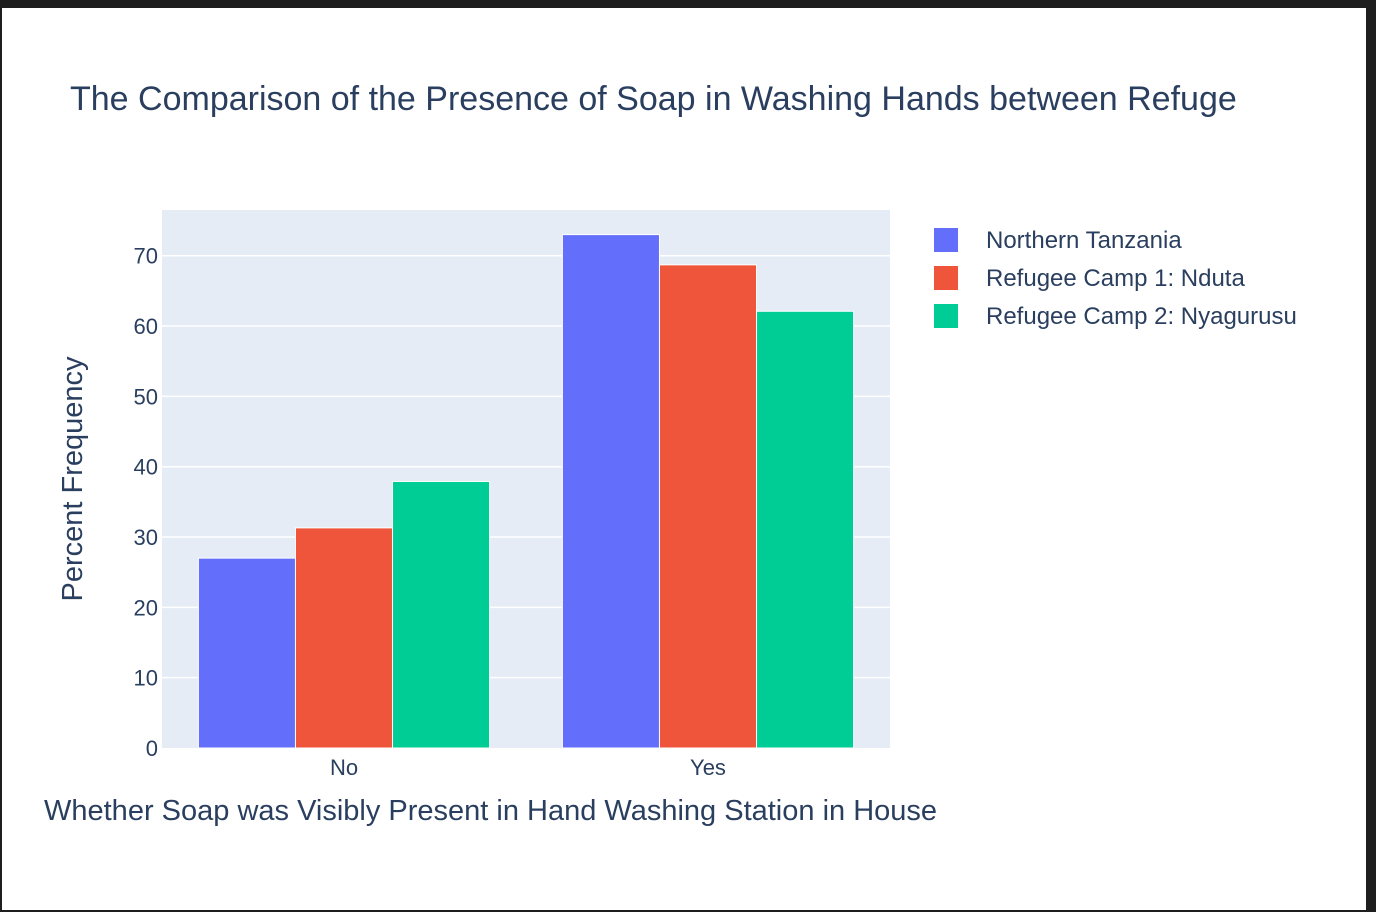 The image size is (1376, 912). Describe the element at coordinates (1141, 316) in the screenshot. I see `legend-label: Refugee Camp 2: Nyagurusu` at that location.